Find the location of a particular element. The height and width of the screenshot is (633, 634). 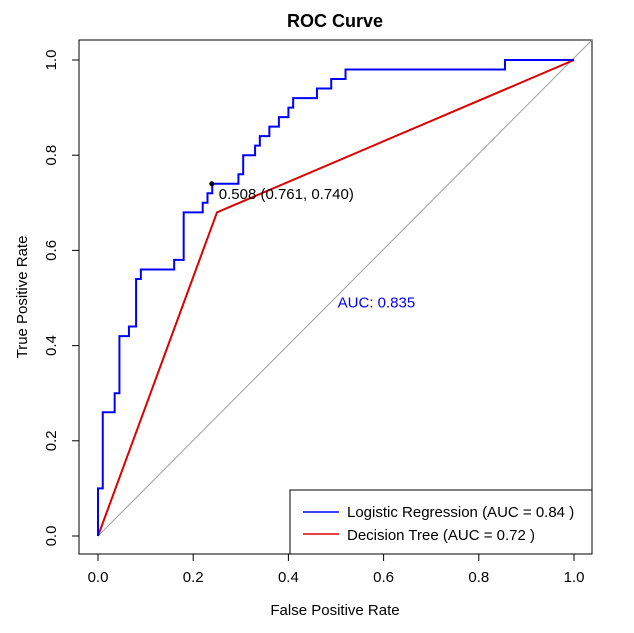

y-axis: 0.0 0.2 0.4 0.6 0.8 1.0 is located at coordinates (61, 298).